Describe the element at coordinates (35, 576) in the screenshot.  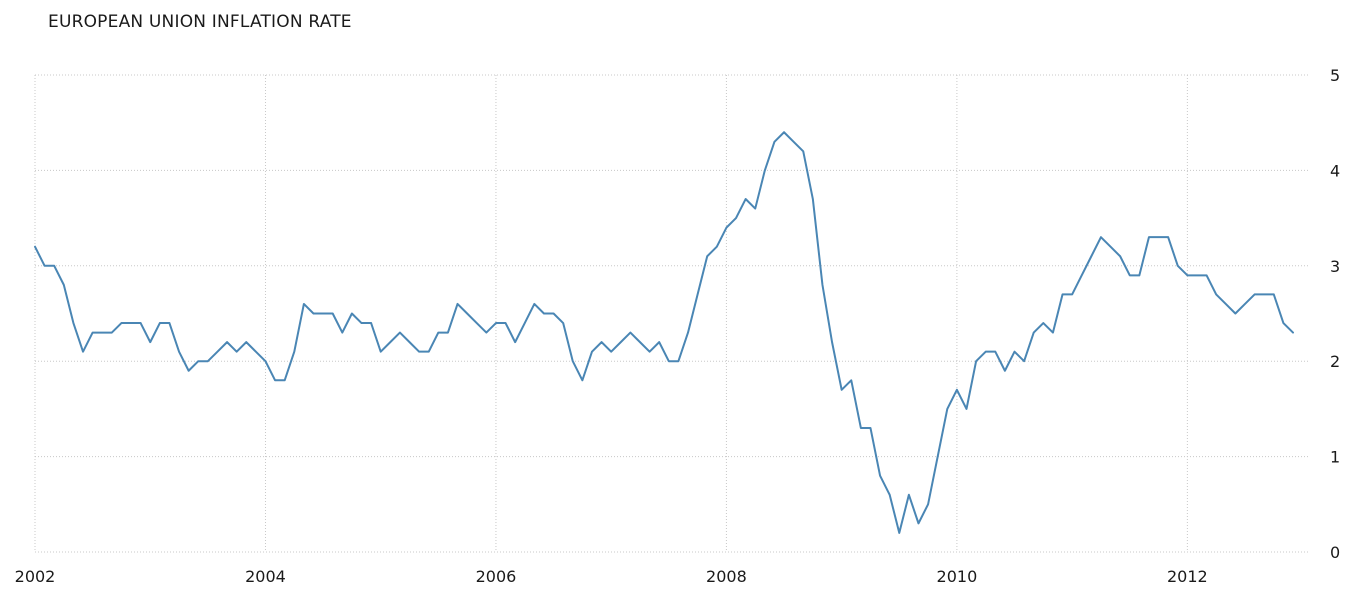
I see `x-tick-label: 2002` at that location.